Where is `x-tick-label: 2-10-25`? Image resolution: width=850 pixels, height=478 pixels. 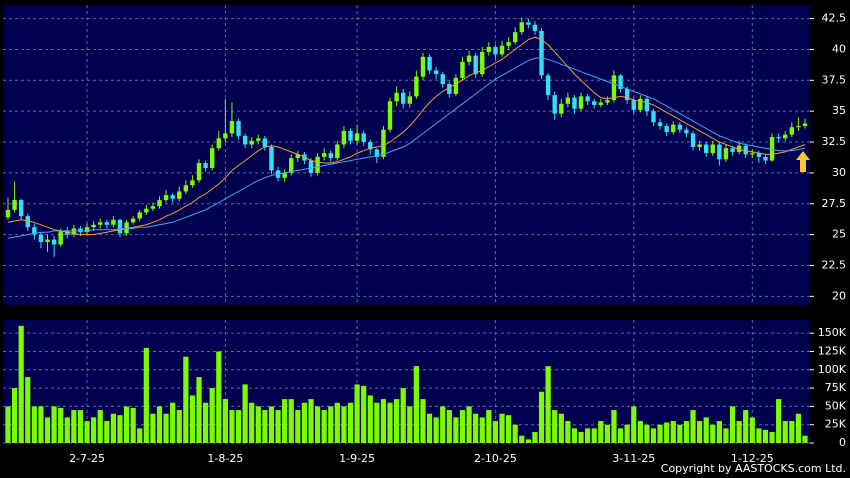 x-tick-label: 2-10-25 is located at coordinates (495, 458).